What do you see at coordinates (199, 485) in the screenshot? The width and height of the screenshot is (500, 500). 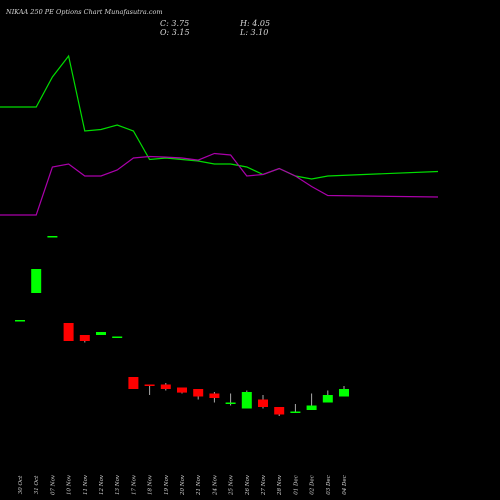 I see `x-tick-label: 21 Nov` at bounding box center [199, 485].